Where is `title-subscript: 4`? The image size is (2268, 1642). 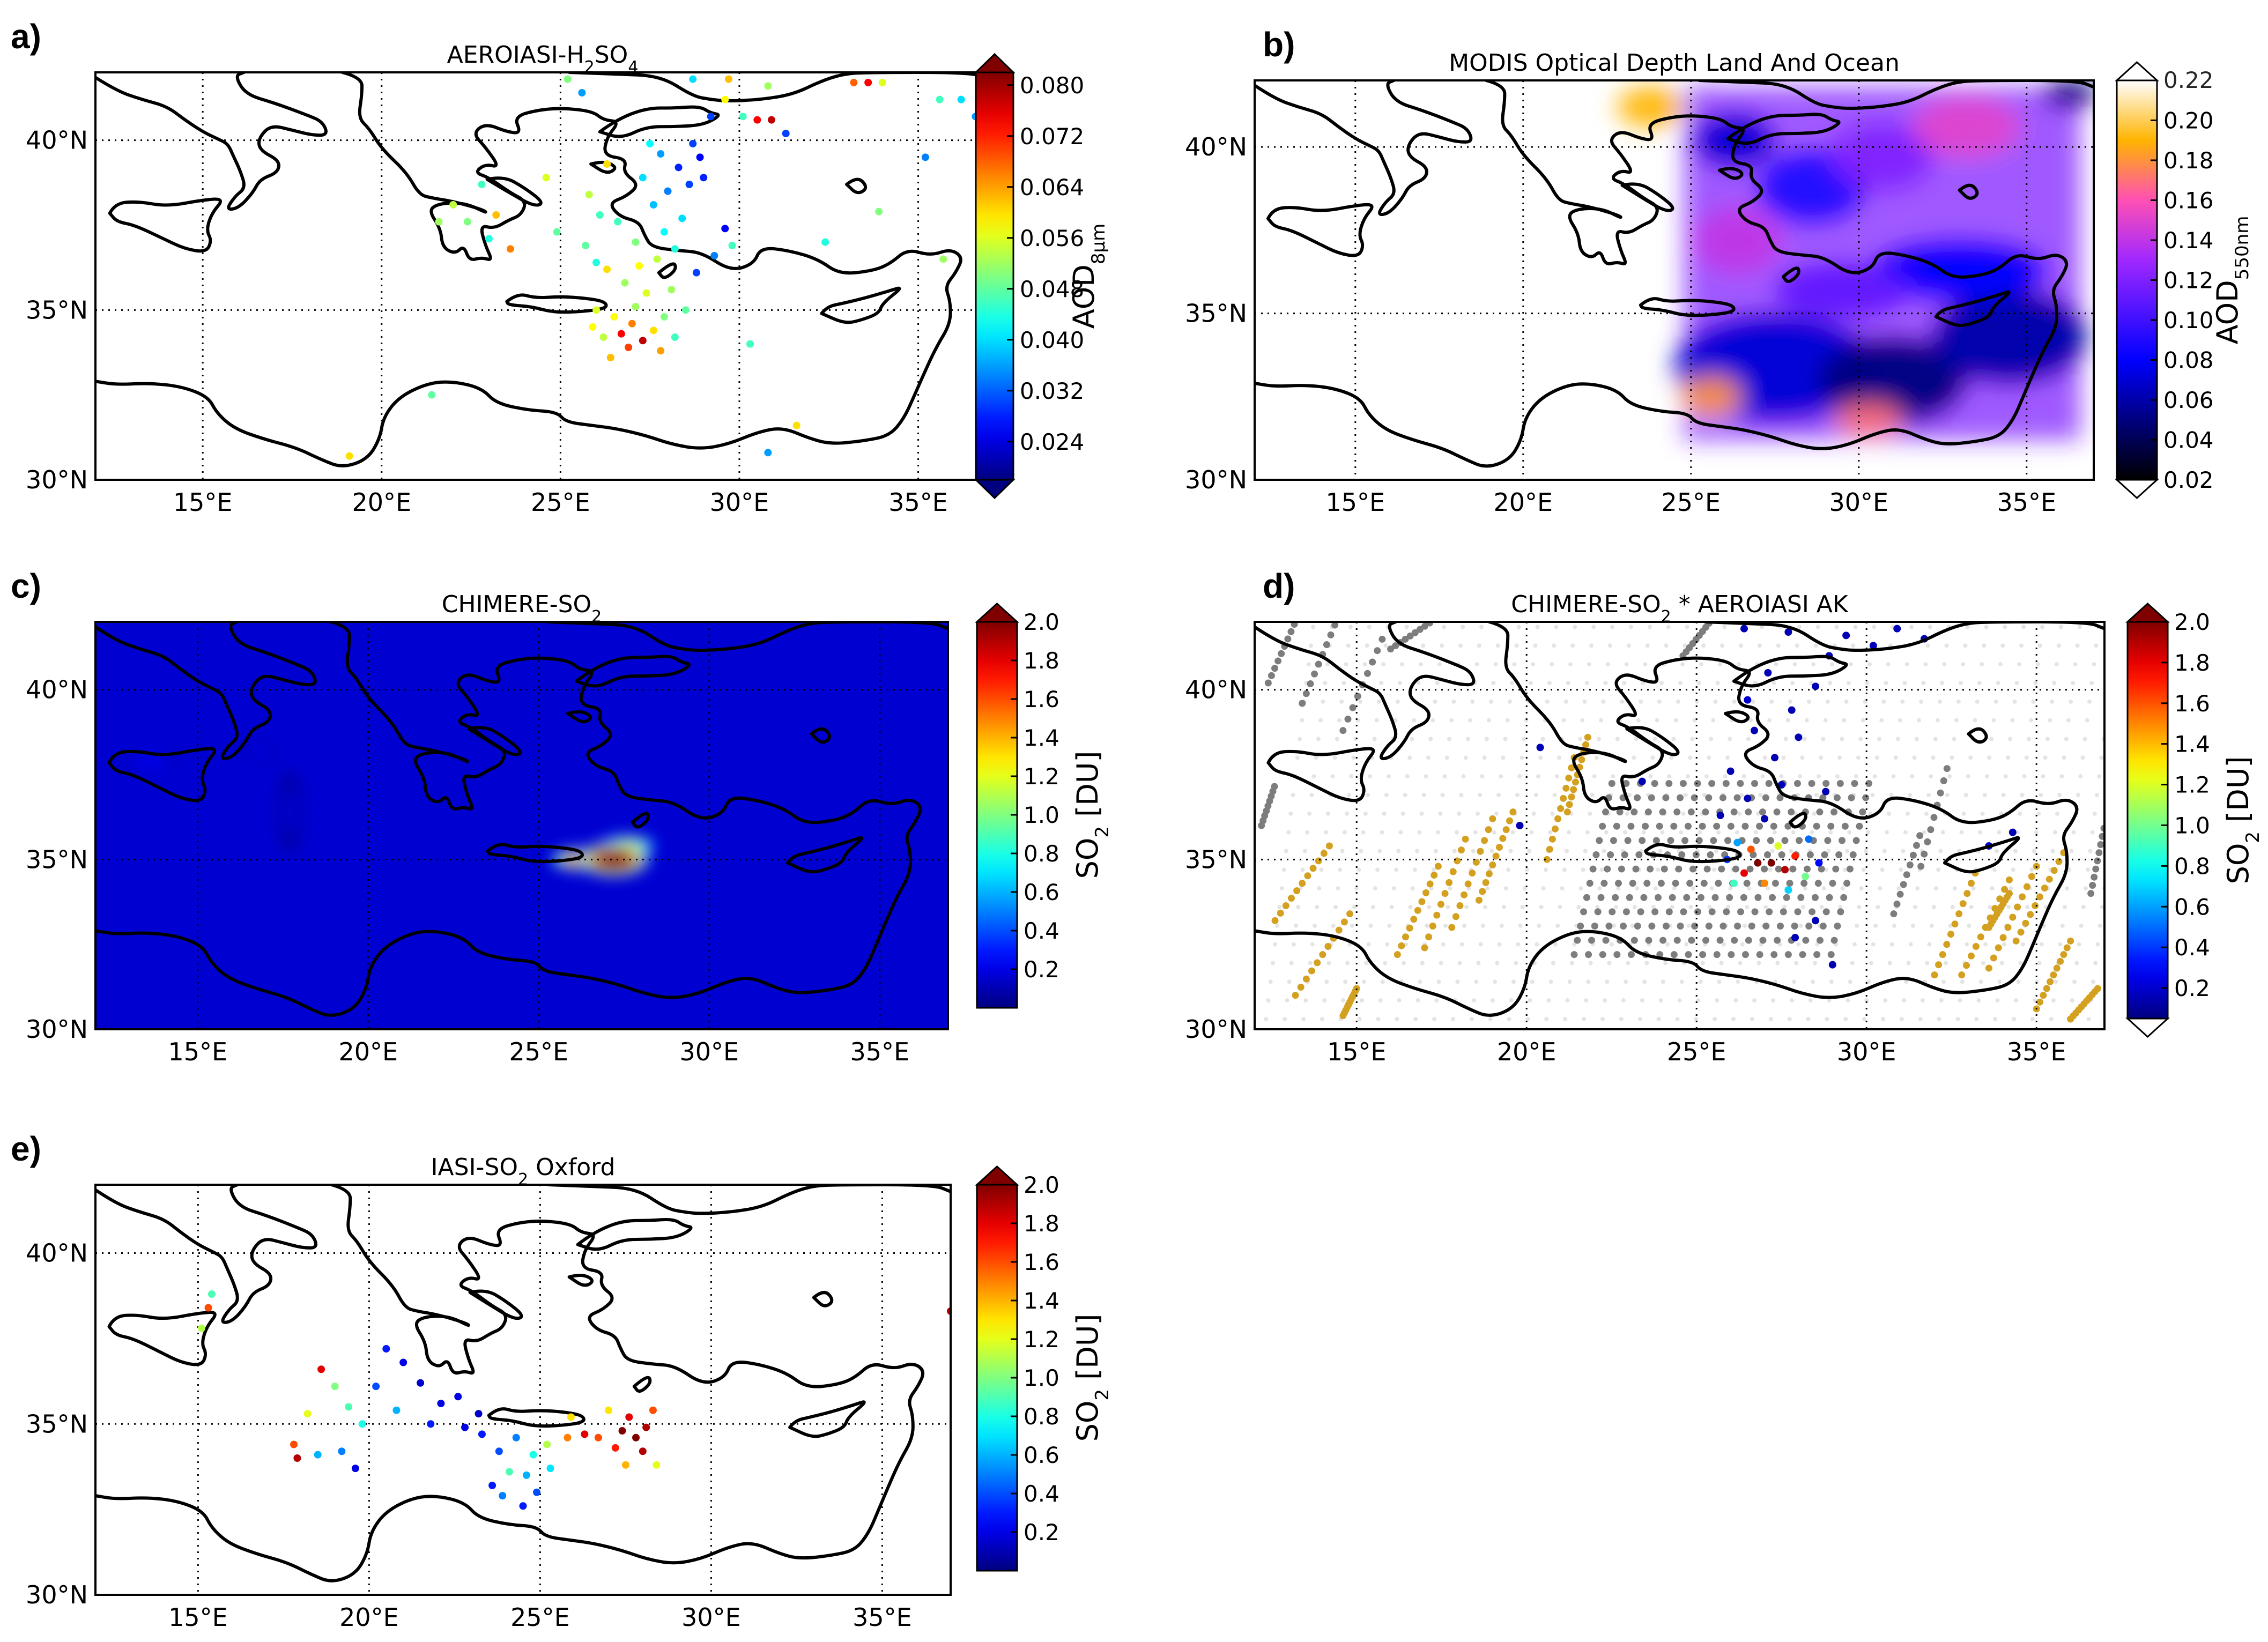
title-subscript: 4 is located at coordinates (633, 67).